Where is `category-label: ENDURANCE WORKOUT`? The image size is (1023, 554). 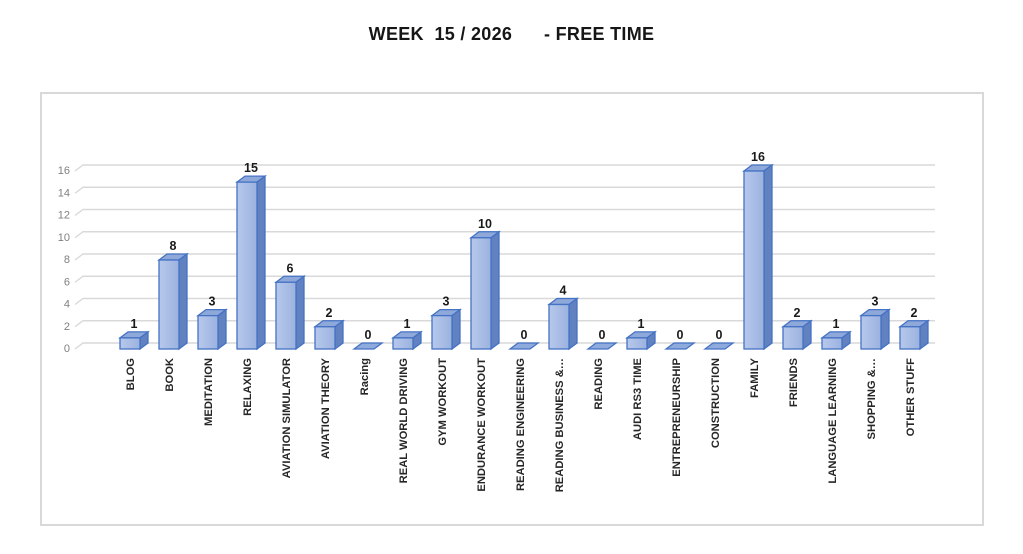
category-label: ENDURANCE WORKOUT is located at coordinates (482, 425).